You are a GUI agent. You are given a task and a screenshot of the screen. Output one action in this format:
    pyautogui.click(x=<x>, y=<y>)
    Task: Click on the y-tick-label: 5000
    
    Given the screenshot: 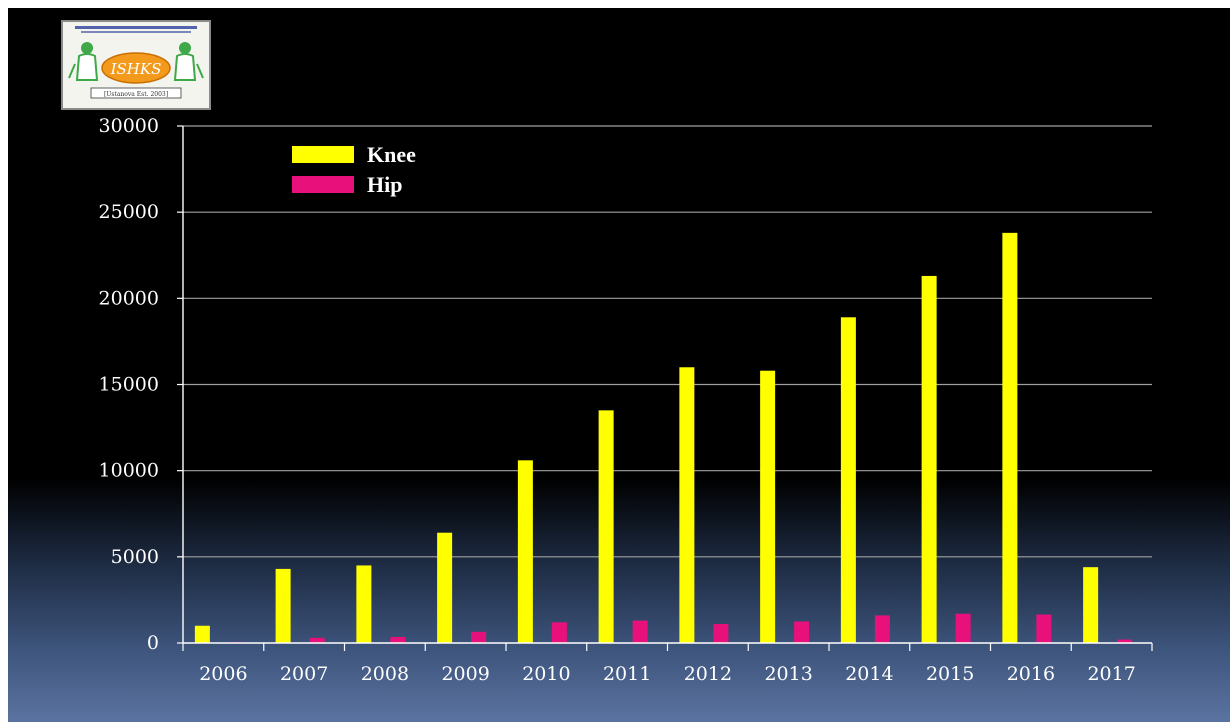 What is the action you would take?
    pyautogui.click(x=135, y=557)
    